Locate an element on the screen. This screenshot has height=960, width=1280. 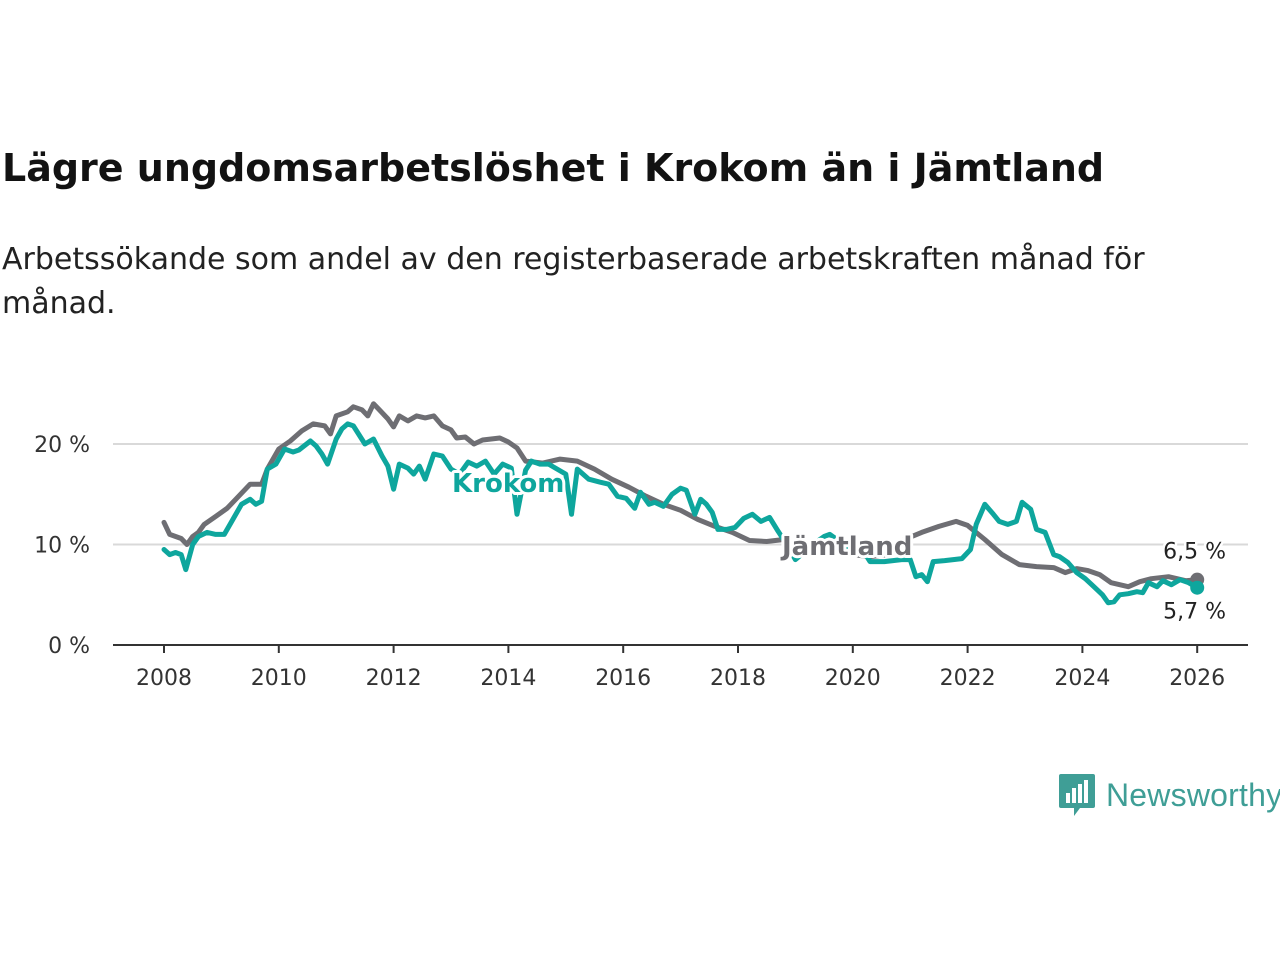
y-tick-label-10: 10 % is located at coordinates (62, 546).